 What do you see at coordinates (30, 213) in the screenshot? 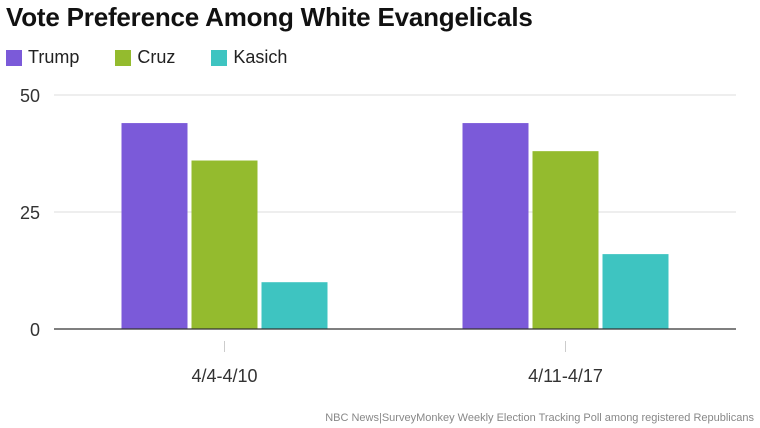
I see `y-tick-label: 25` at bounding box center [30, 213].